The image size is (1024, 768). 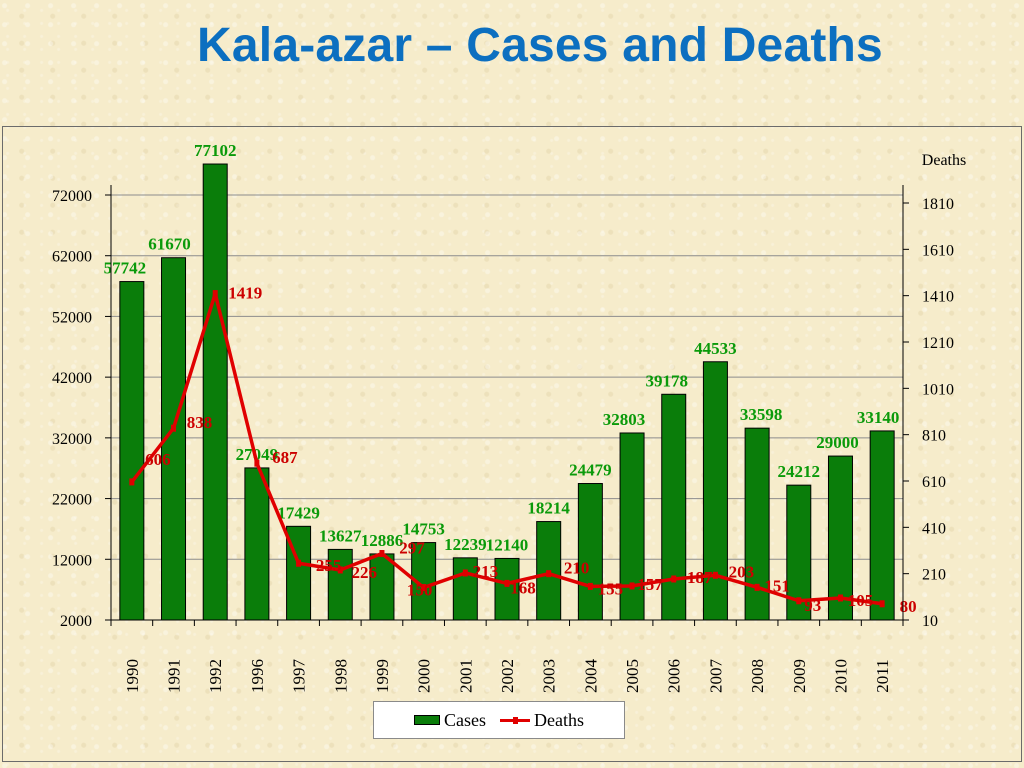 What do you see at coordinates (465, 719) in the screenshot?
I see `legend-label-cases: Cases` at bounding box center [465, 719].